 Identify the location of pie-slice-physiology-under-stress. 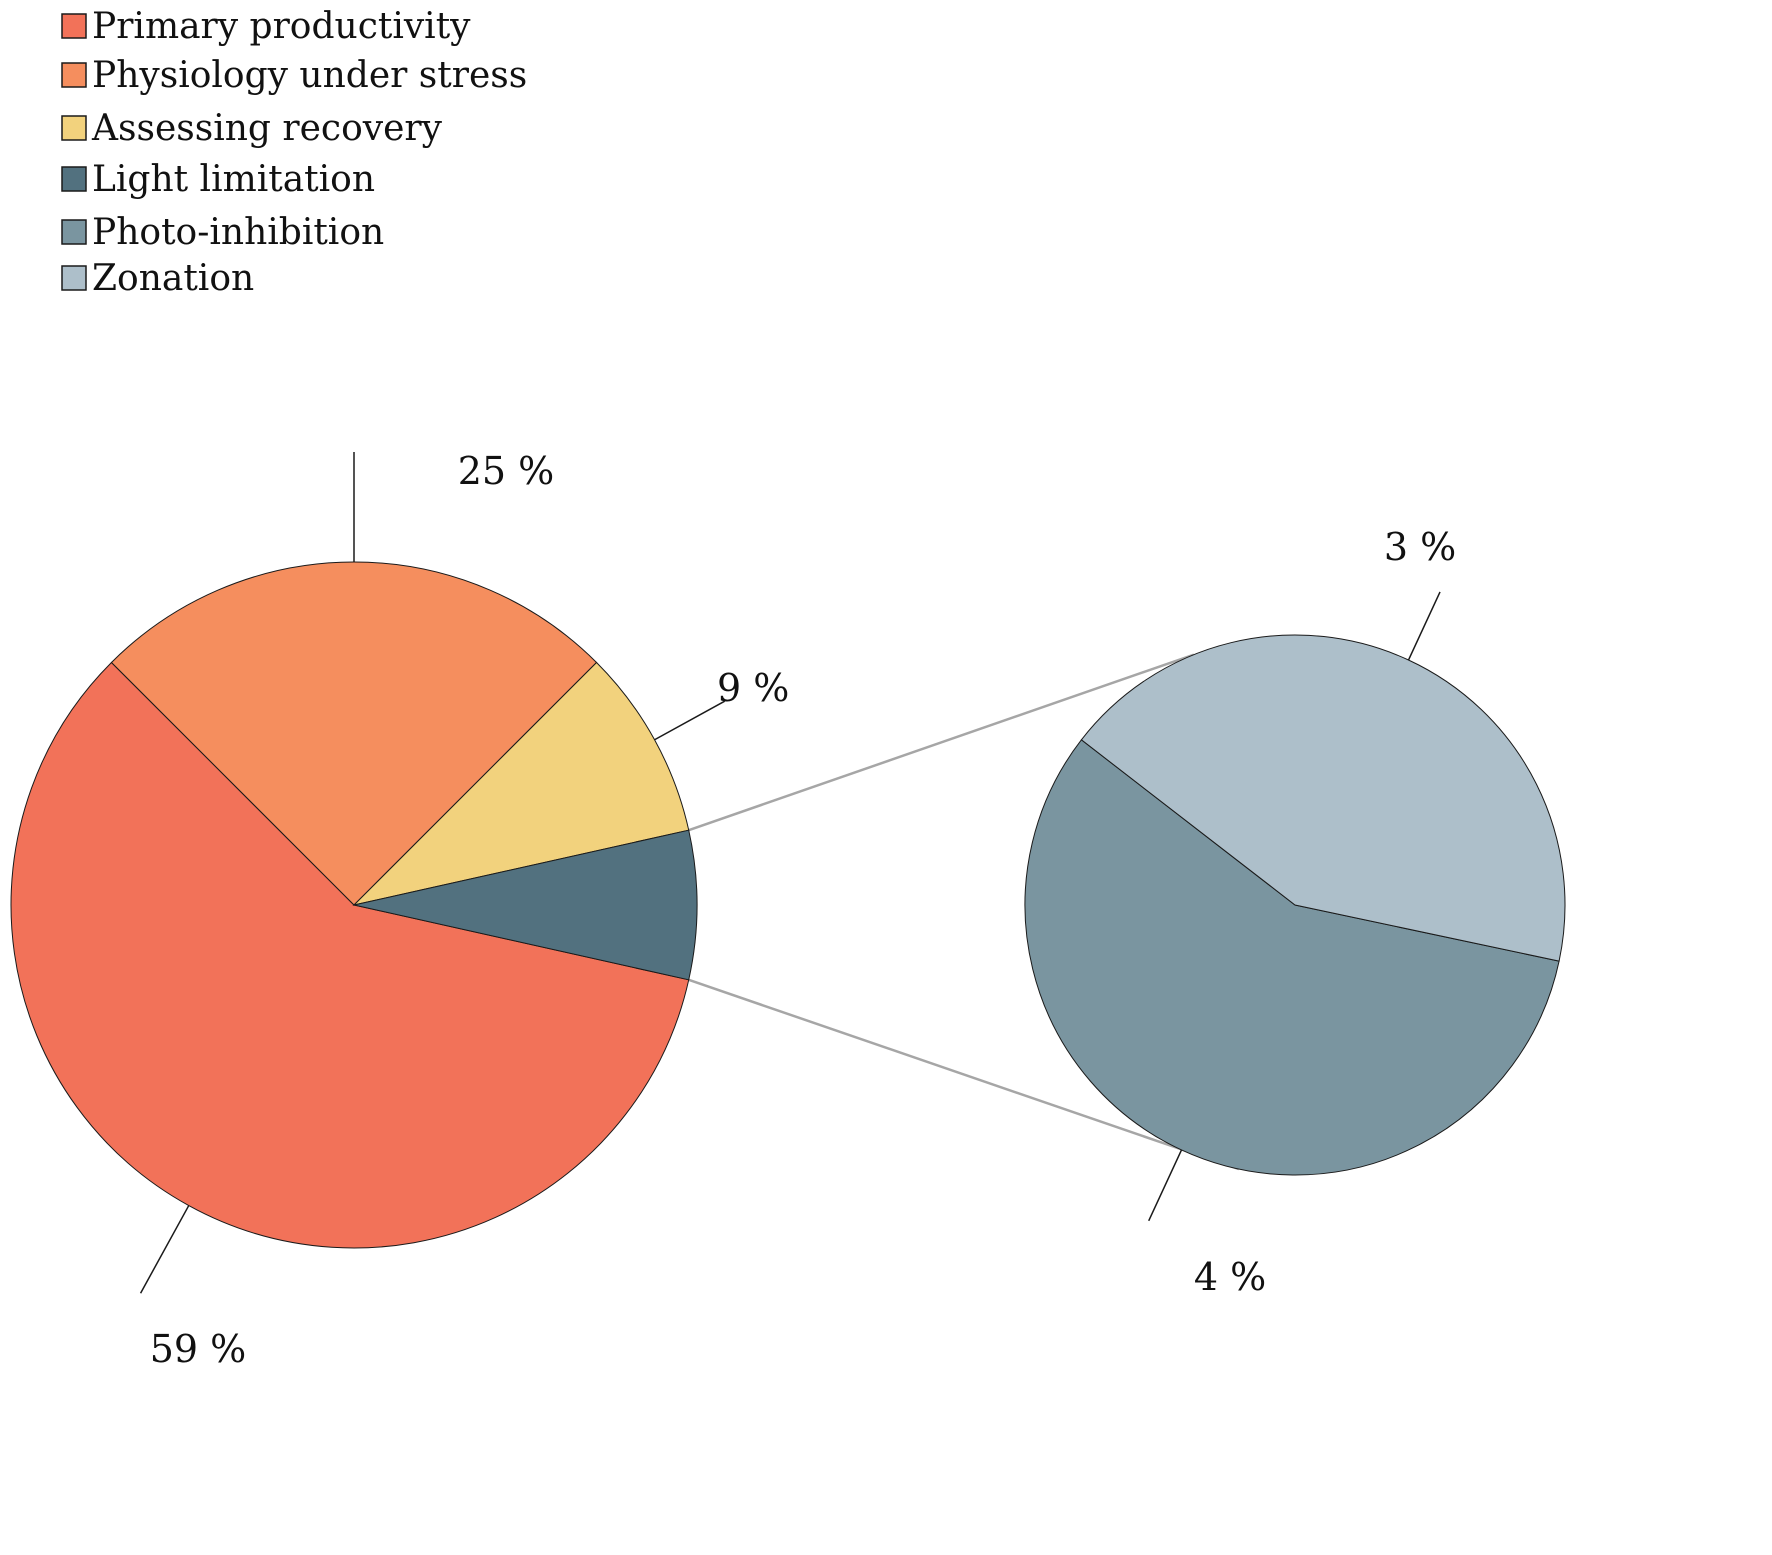
(354, 733).